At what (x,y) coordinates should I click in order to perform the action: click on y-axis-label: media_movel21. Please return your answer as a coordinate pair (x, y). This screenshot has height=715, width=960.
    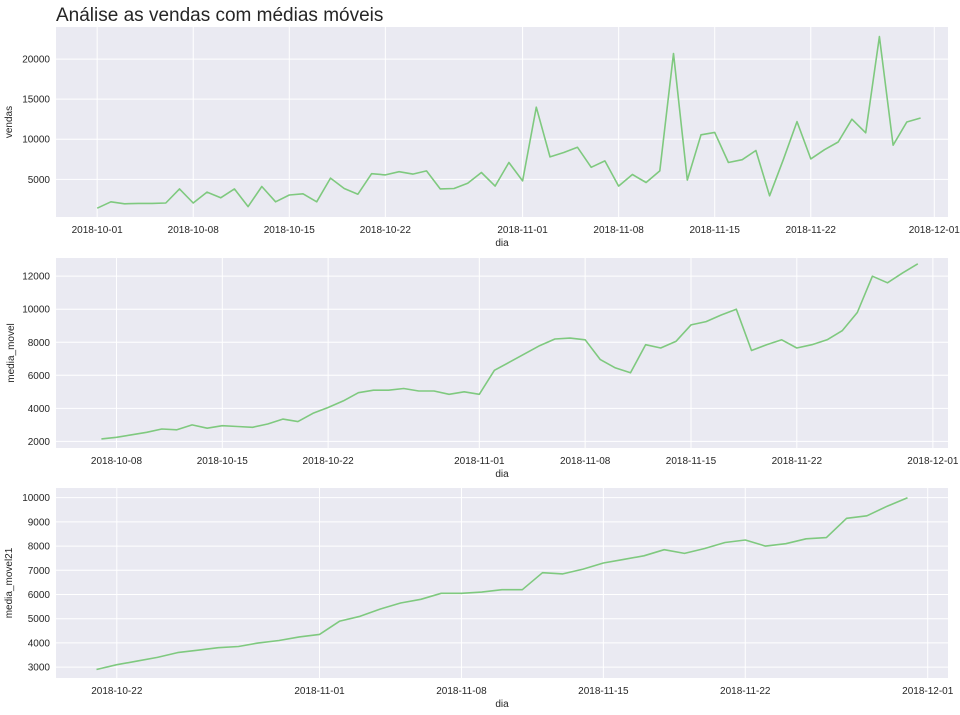
    Looking at the image, I should click on (9, 582).